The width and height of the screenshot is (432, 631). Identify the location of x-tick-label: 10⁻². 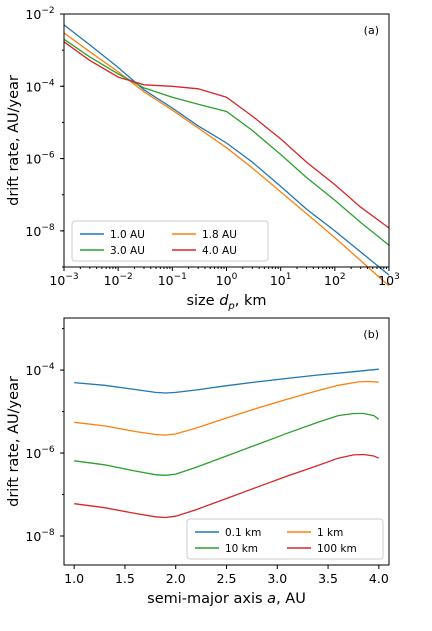
(118, 280).